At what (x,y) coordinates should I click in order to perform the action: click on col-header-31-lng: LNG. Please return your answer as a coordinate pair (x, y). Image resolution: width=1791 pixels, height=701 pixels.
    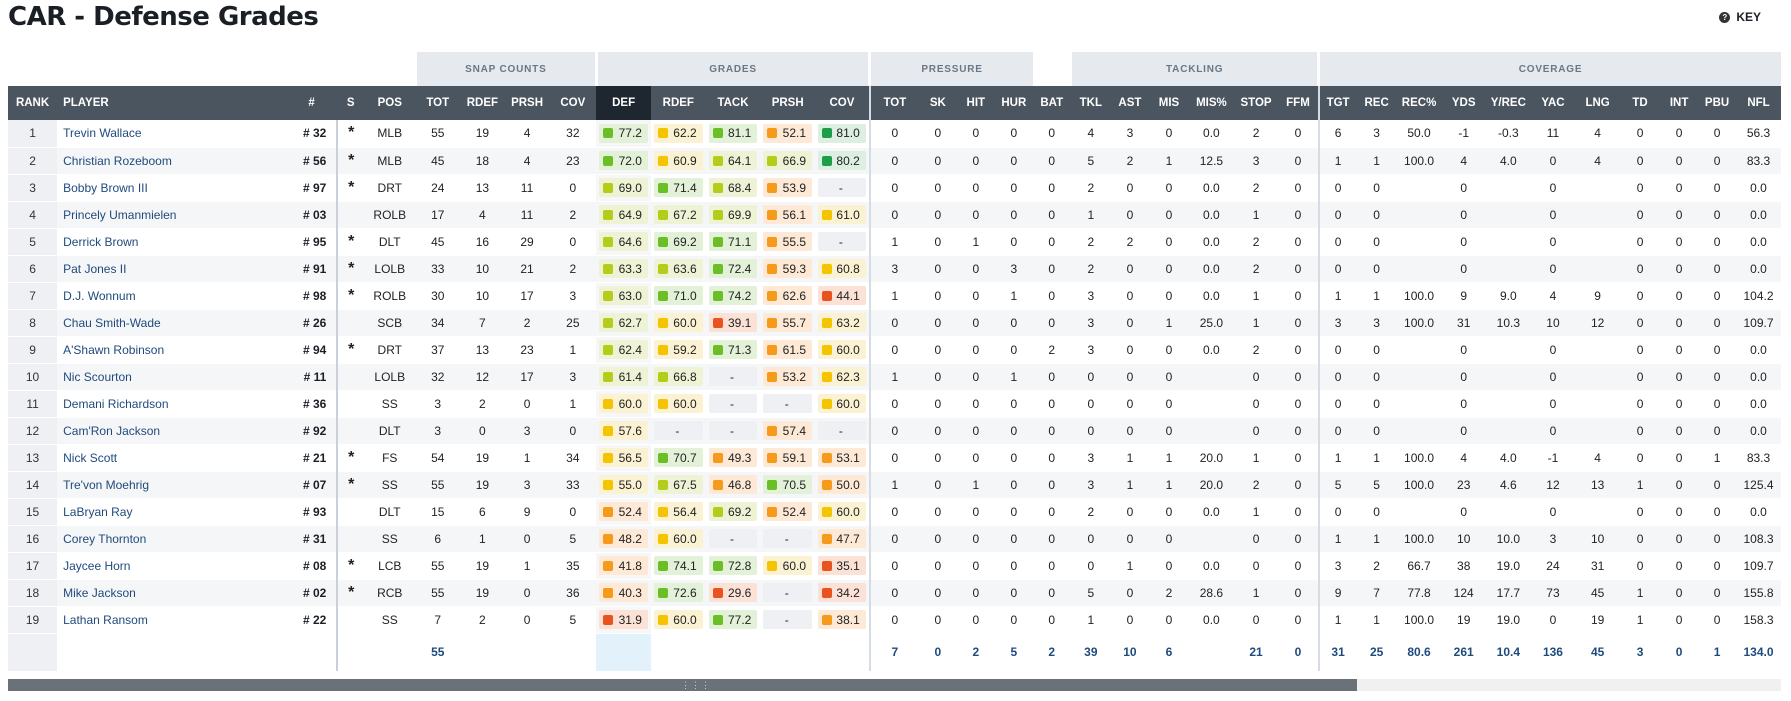
    Looking at the image, I should click on (1597, 103).